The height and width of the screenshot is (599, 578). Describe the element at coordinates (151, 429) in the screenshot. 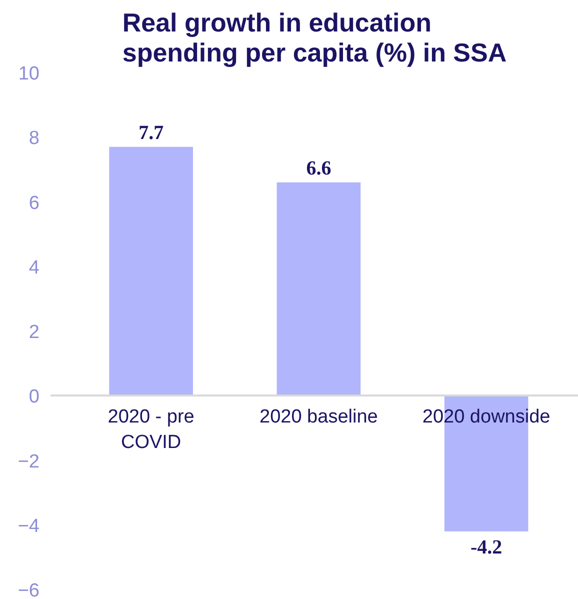

I see `x-tick-label: 2020 - pre COVID` at that location.